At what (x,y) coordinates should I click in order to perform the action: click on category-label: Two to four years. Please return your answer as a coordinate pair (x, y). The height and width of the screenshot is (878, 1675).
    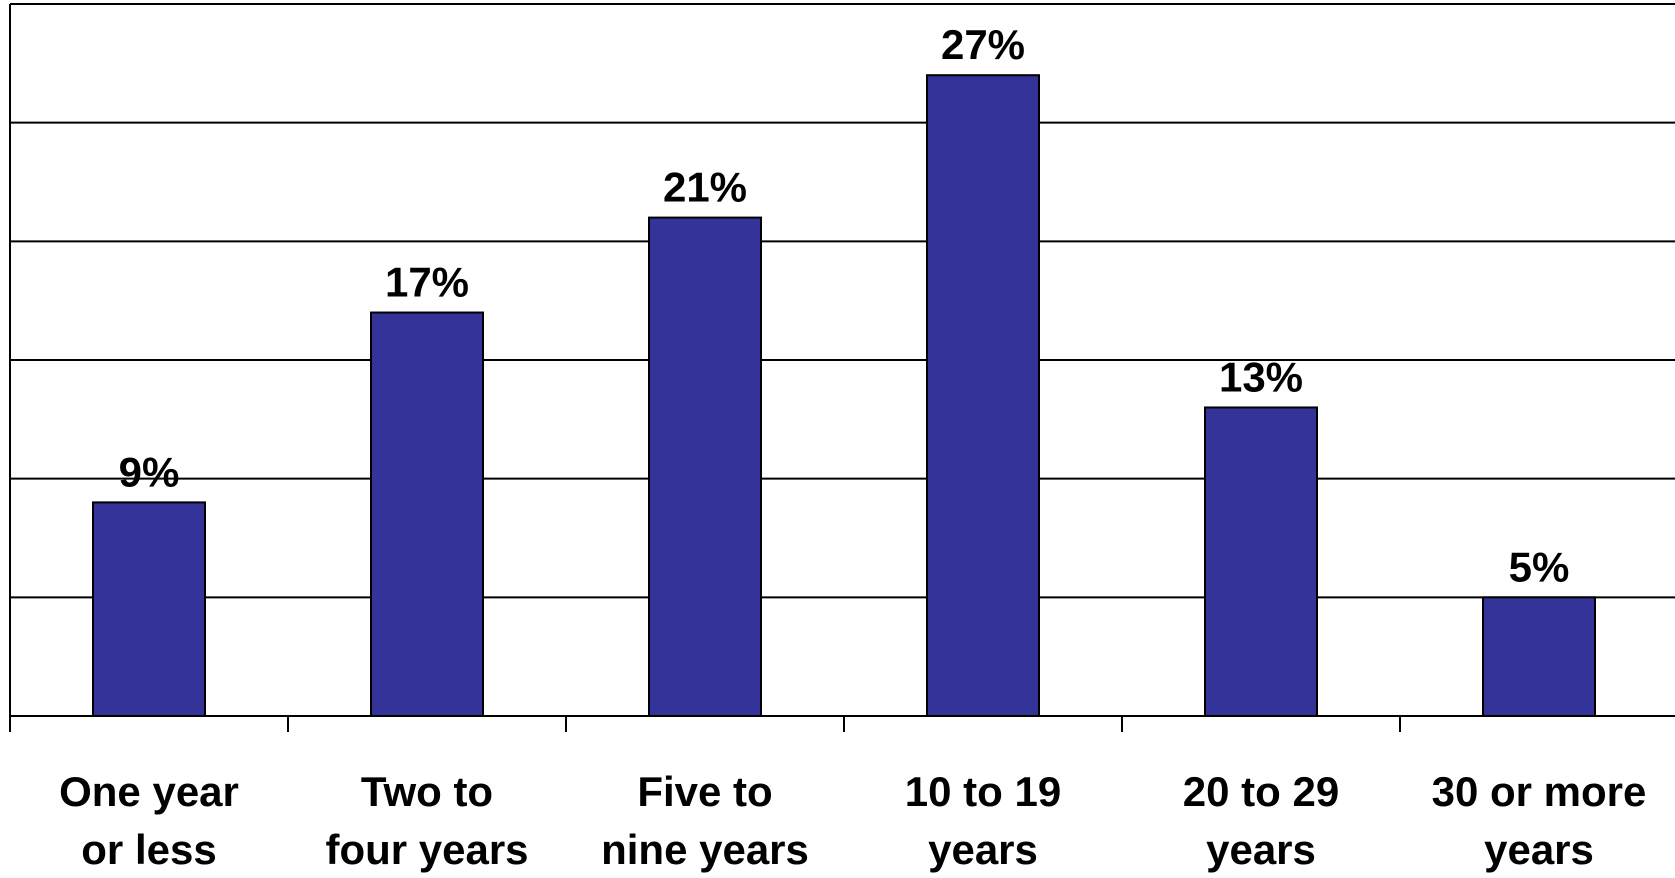
    Looking at the image, I should click on (426, 820).